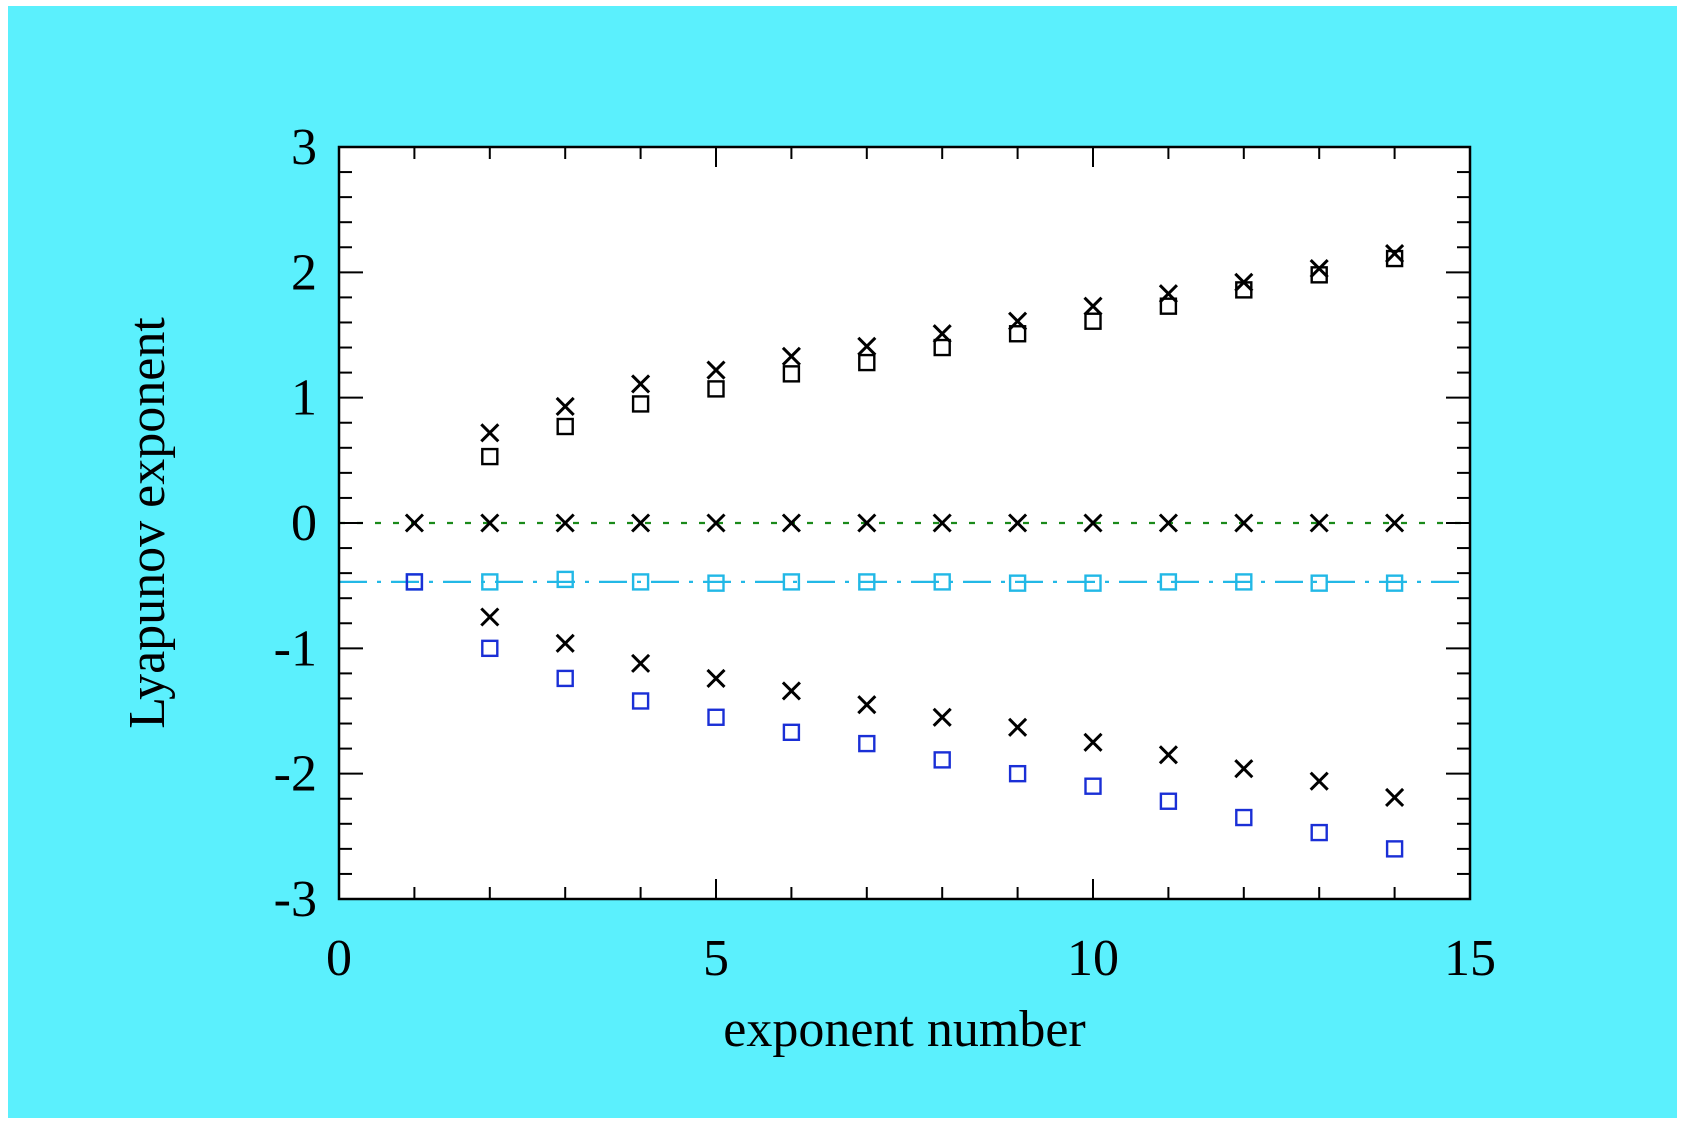 The height and width of the screenshot is (1125, 1686). Describe the element at coordinates (1470, 958) in the screenshot. I see `x-tick-label: 15` at that location.